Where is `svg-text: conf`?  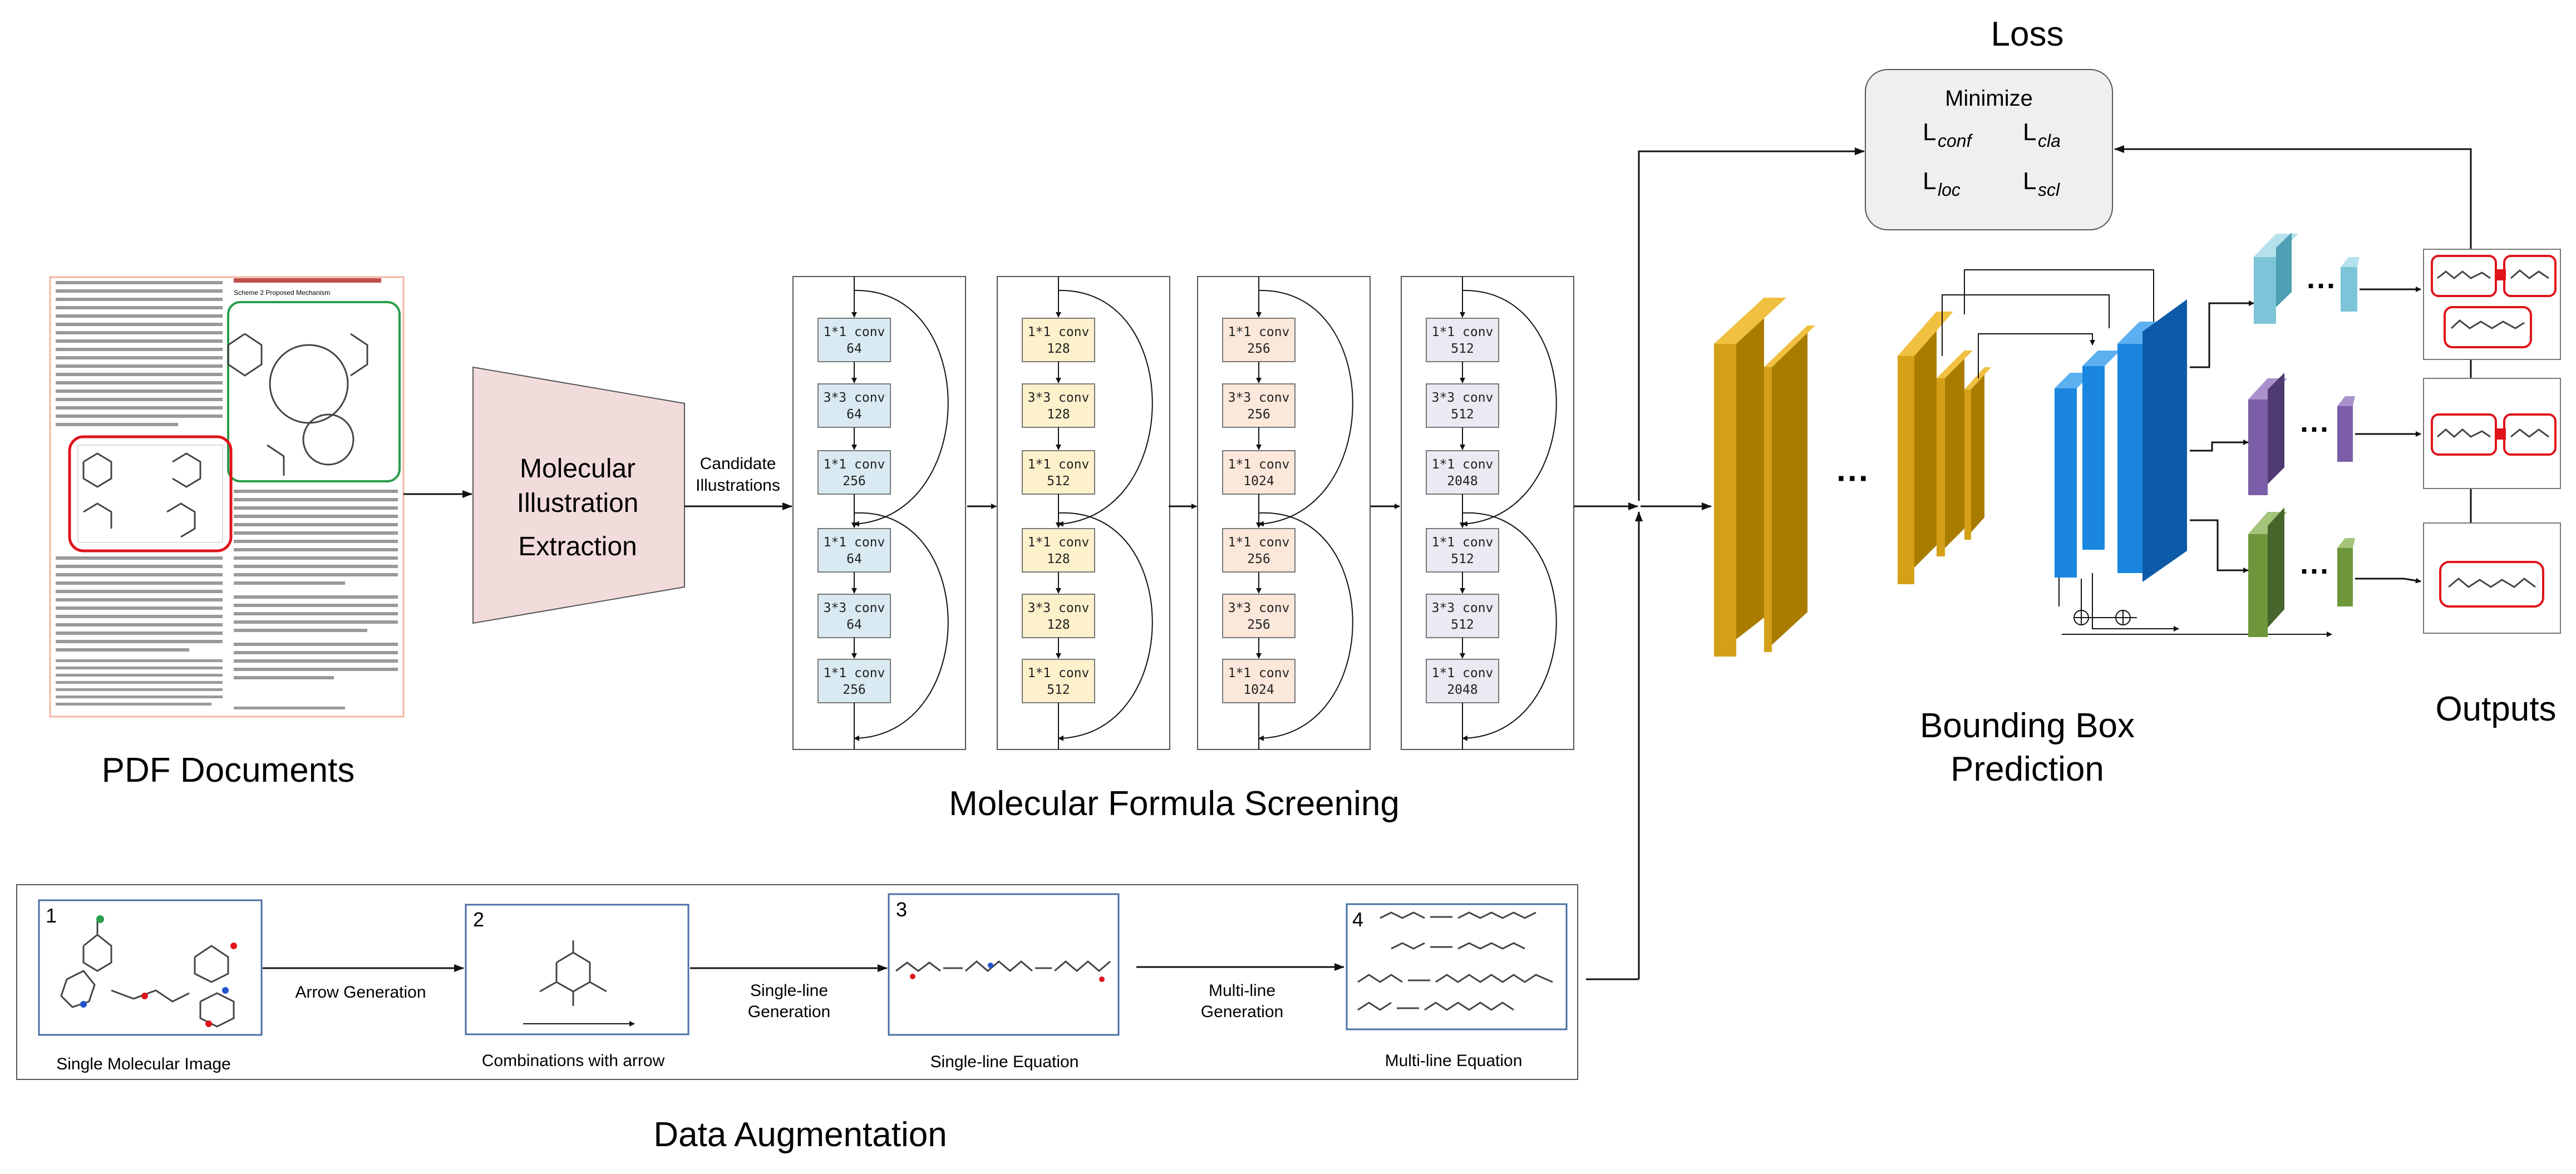
svg-text: conf is located at coordinates (1956, 141).